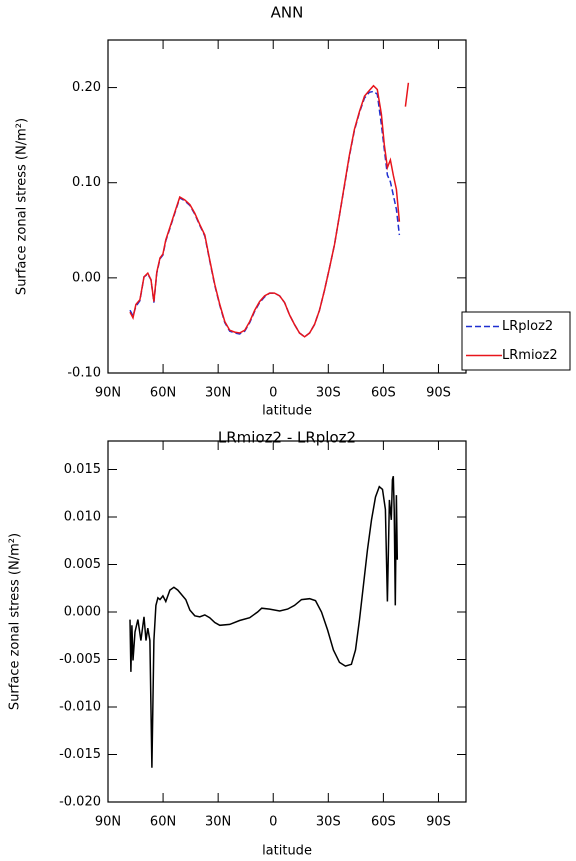  I want to click on chart-title: ANN, so click(287, 13).